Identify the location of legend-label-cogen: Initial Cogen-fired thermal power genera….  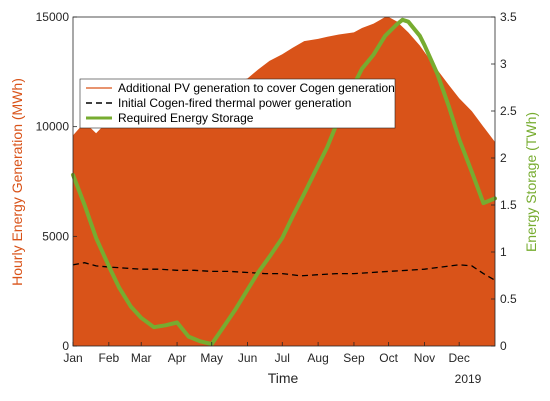
(234, 103).